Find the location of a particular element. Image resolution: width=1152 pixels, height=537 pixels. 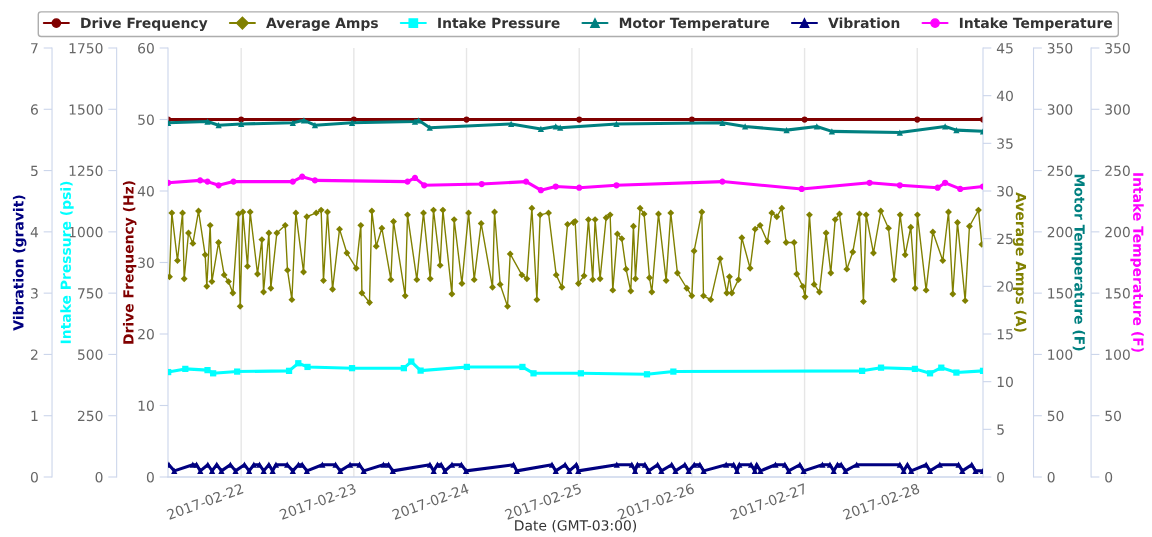

legend-label: Intake Pressure is located at coordinates (499, 23).